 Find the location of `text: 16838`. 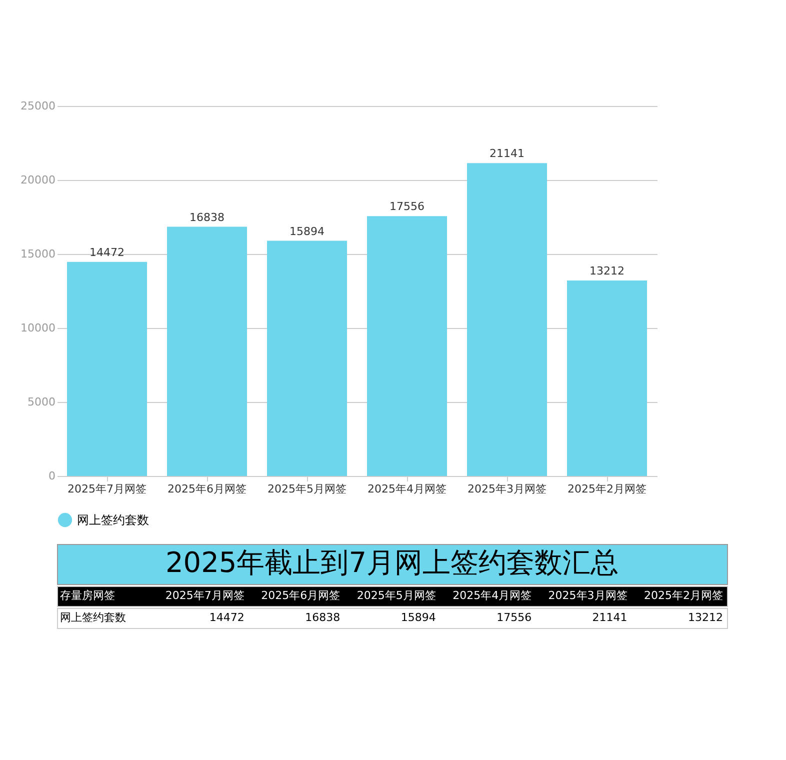

text: 16838 is located at coordinates (322, 617).